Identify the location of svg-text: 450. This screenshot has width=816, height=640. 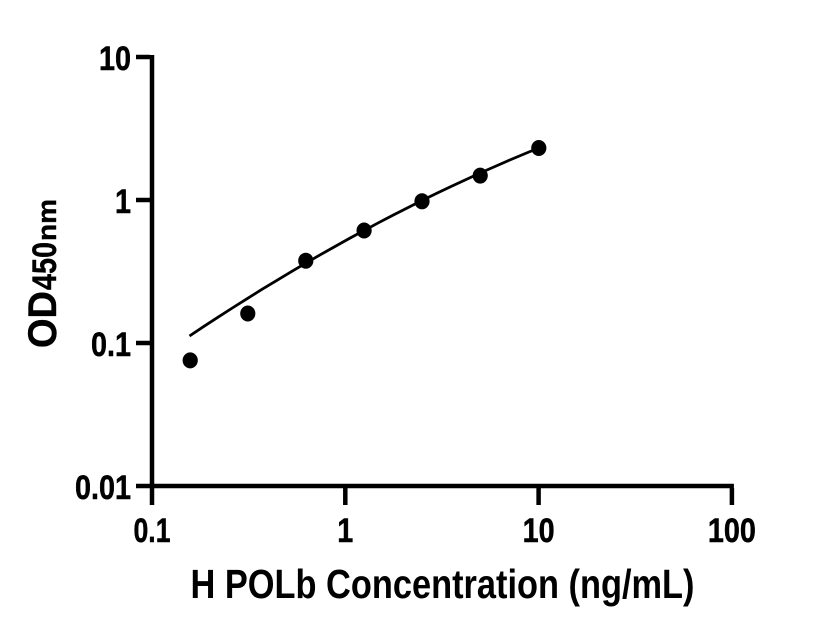
(45, 266).